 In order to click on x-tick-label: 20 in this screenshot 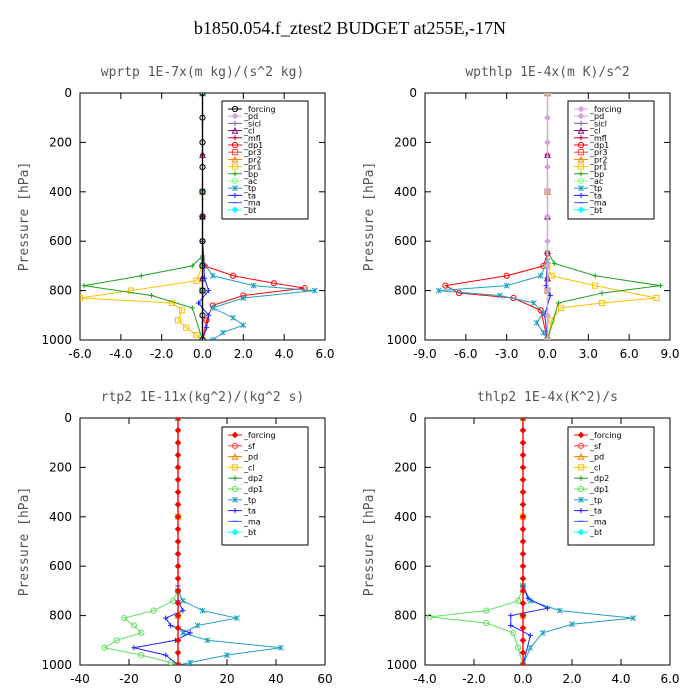, I will do `click(226, 679)`.